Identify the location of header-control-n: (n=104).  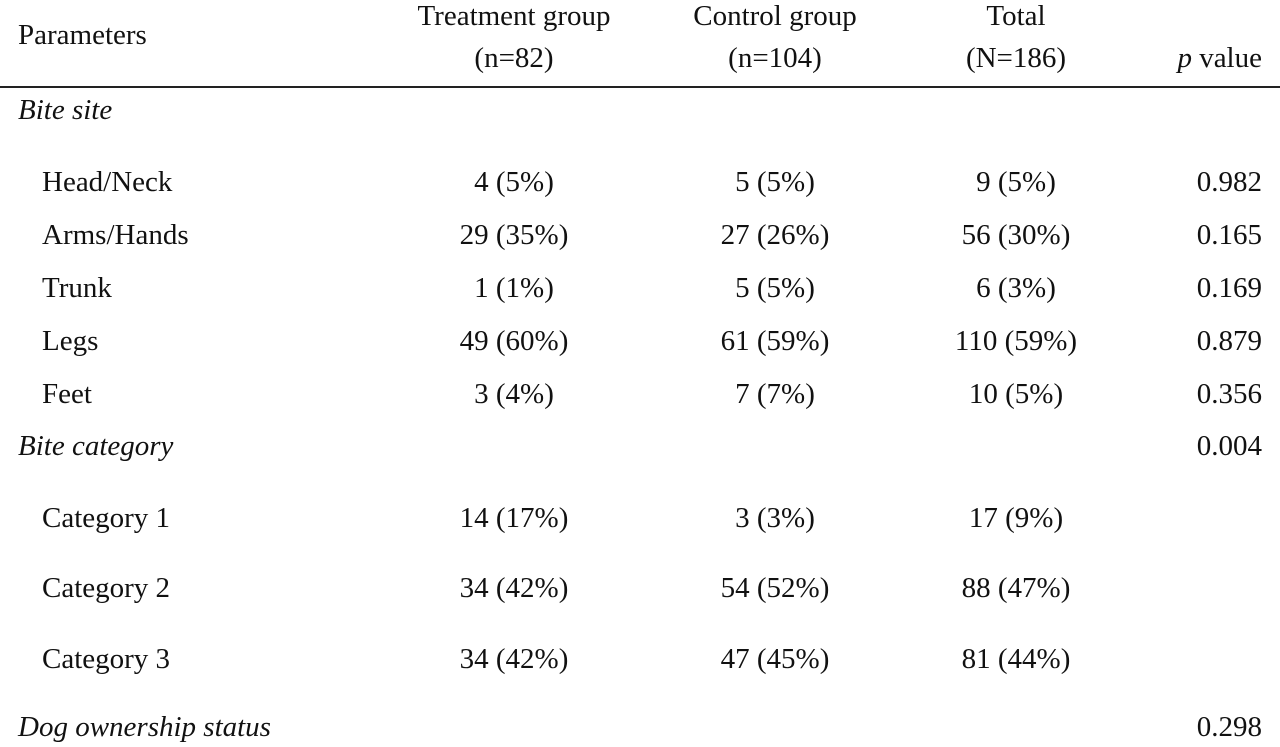
(775, 58).